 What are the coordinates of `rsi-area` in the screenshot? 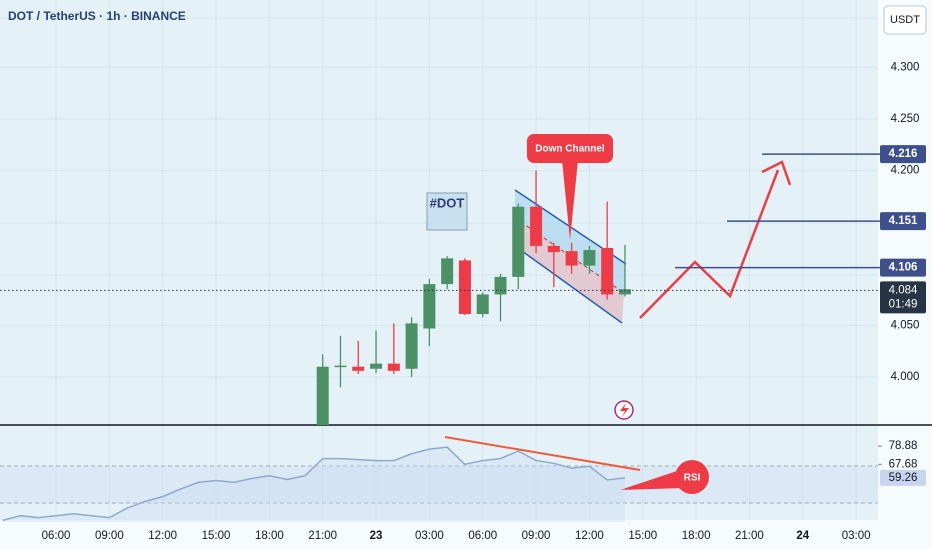 It's located at (313, 484).